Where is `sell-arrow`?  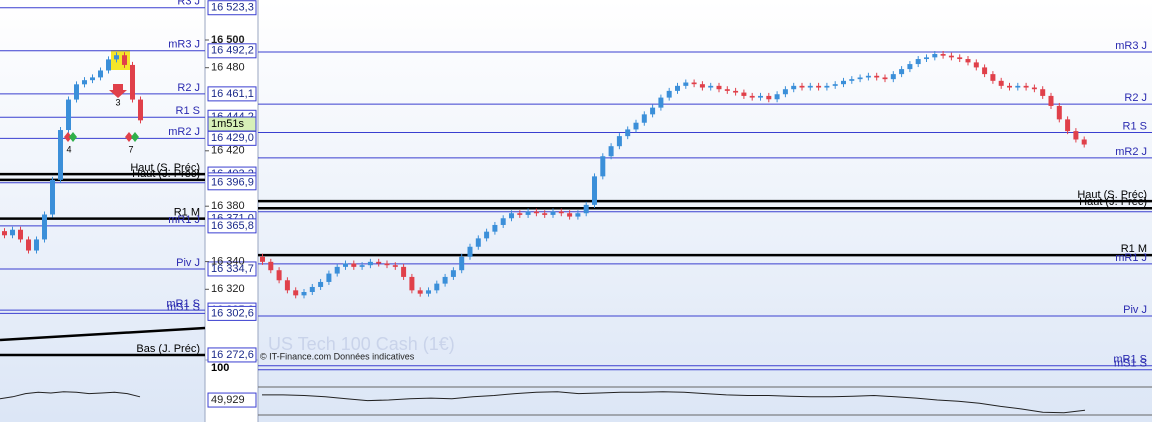 sell-arrow is located at coordinates (118, 91).